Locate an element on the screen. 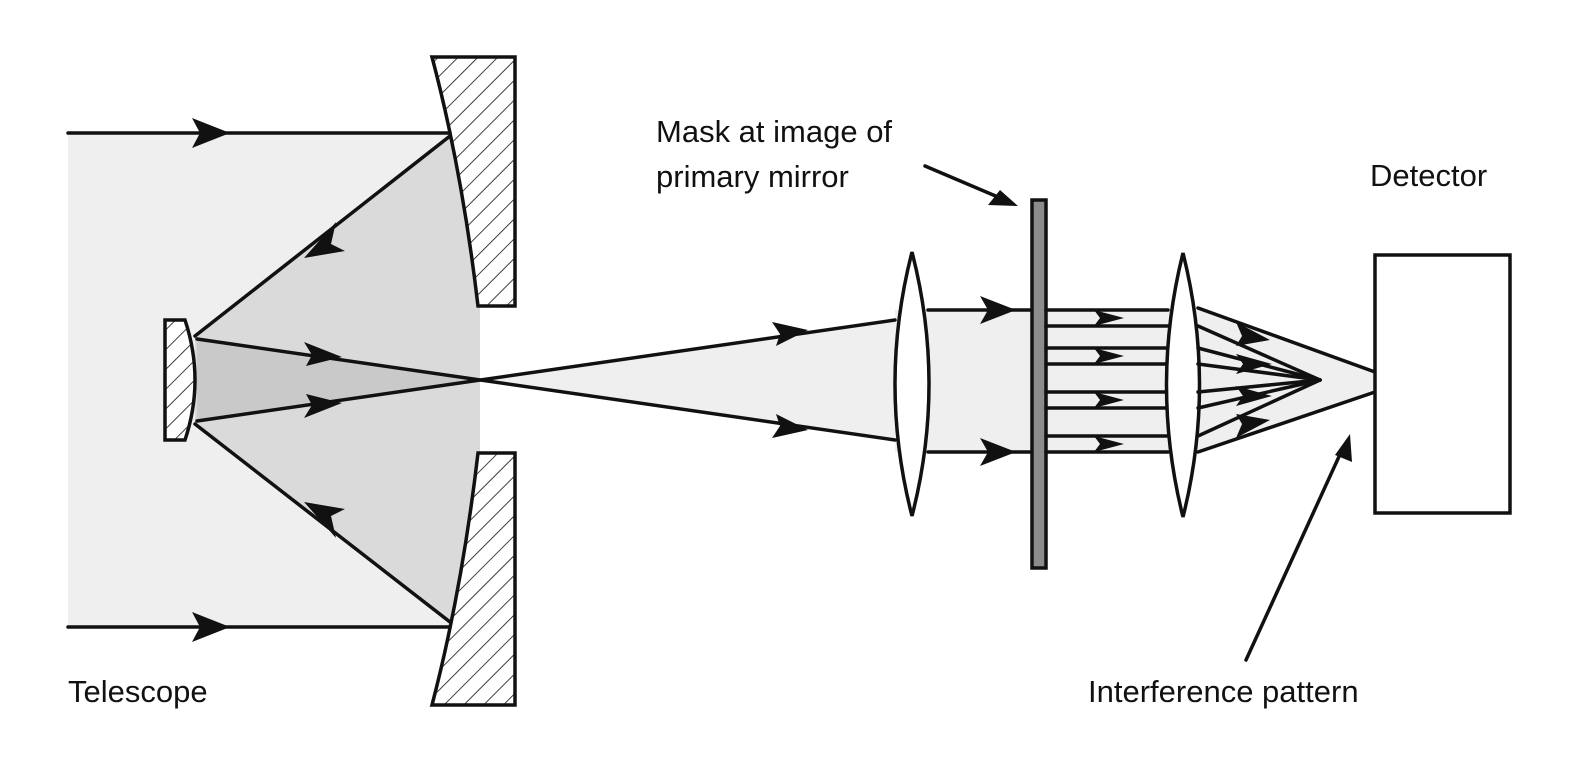 This screenshot has width=1583, height=762. focusing-beam-region is located at coordinates (1277, 380).